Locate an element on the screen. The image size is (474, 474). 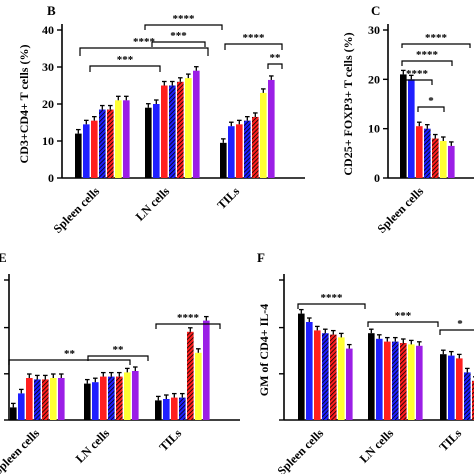
y-axis-label: CD3+CD4+ T cells (%) is located at coordinates (24, 104).